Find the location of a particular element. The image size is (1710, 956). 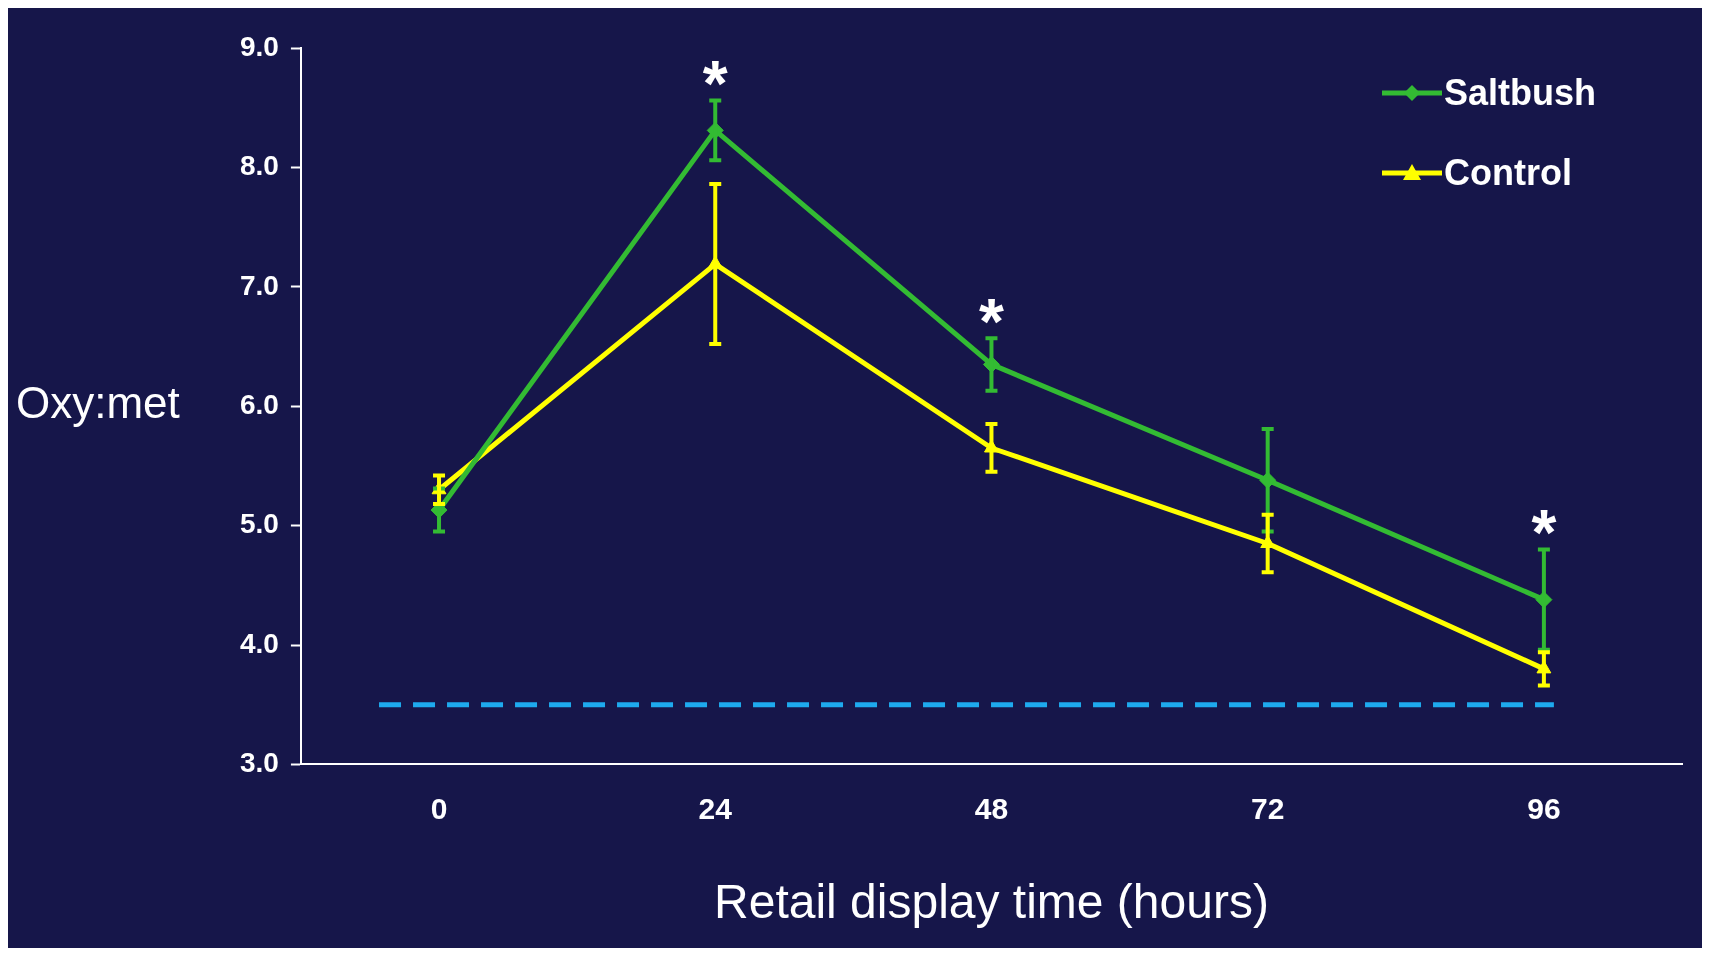

x-tick-label: 96 is located at coordinates (1544, 808).